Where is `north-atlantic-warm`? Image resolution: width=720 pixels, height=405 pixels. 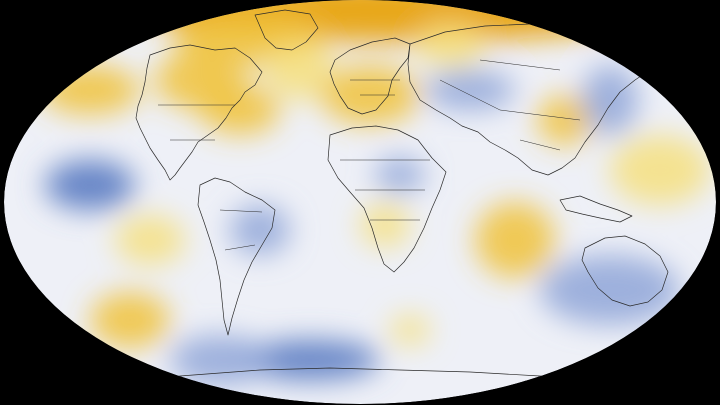 north-atlantic-warm is located at coordinates (300, 70).